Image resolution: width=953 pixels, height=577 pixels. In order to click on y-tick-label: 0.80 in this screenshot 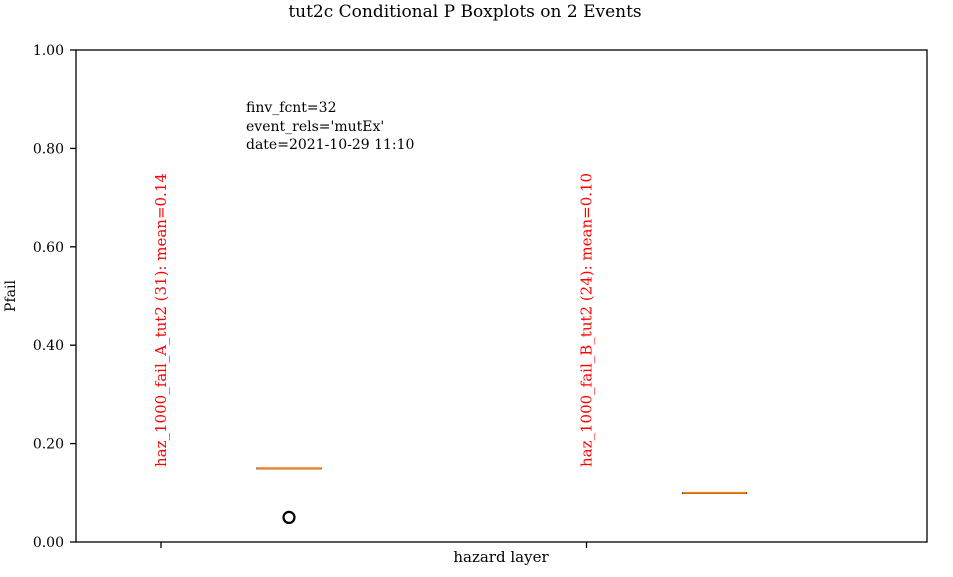, I will do `click(48, 149)`.